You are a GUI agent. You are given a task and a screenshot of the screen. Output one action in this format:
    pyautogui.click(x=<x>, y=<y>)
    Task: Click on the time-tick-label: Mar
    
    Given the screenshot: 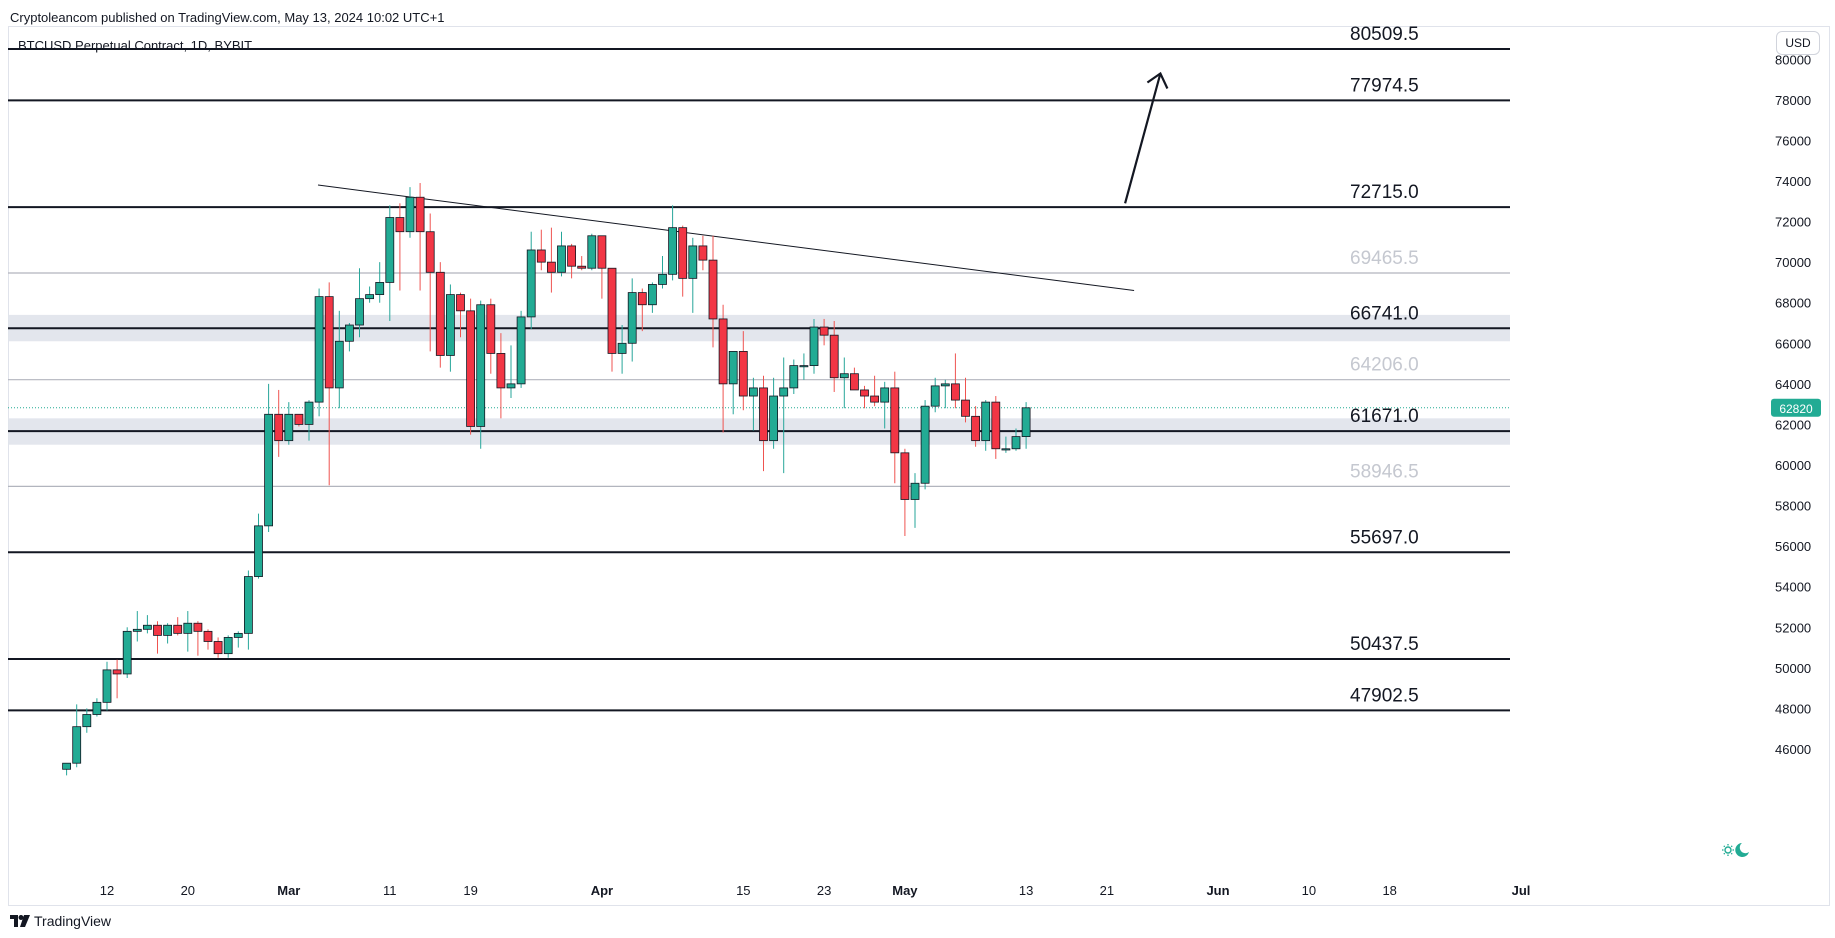 What is the action you would take?
    pyautogui.click(x=288, y=890)
    